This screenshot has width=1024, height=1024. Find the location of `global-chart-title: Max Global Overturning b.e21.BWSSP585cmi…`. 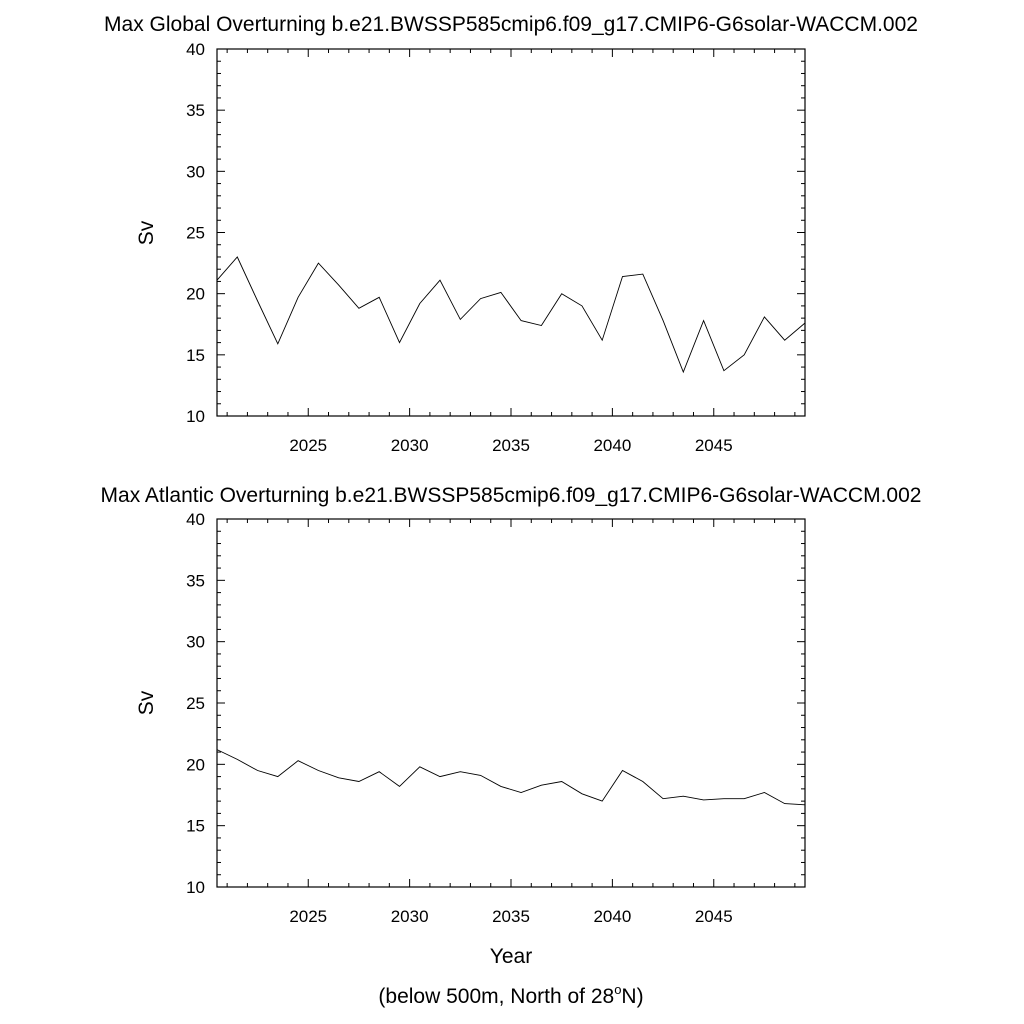

global-chart-title: Max Global Overturning b.e21.BWSSP585cmi… is located at coordinates (511, 24).